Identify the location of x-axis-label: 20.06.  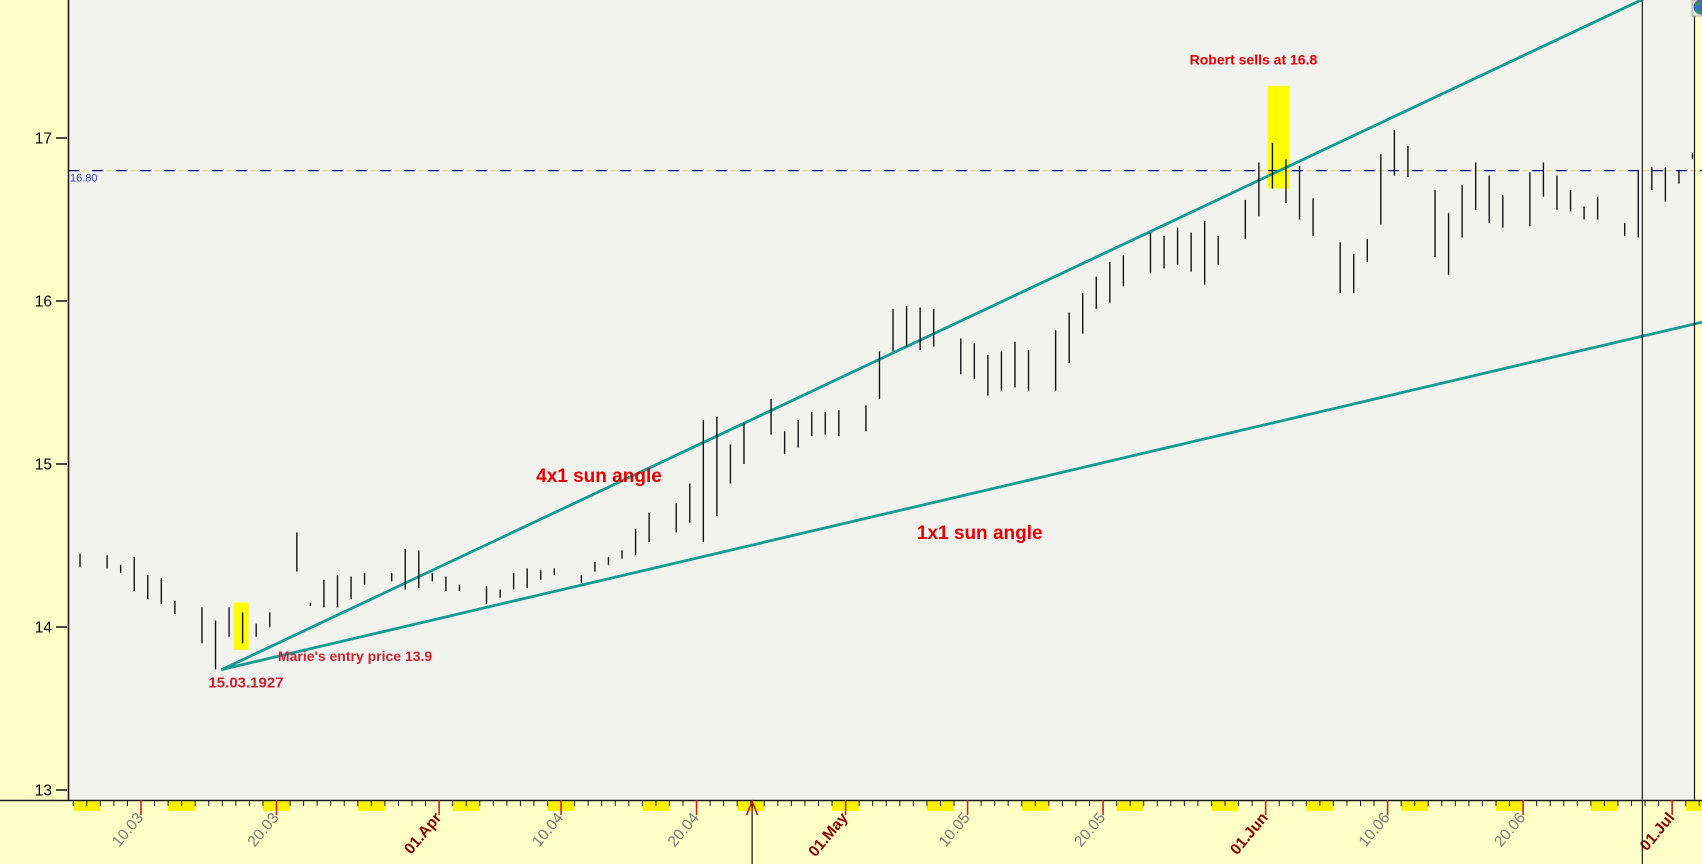
(1510, 830).